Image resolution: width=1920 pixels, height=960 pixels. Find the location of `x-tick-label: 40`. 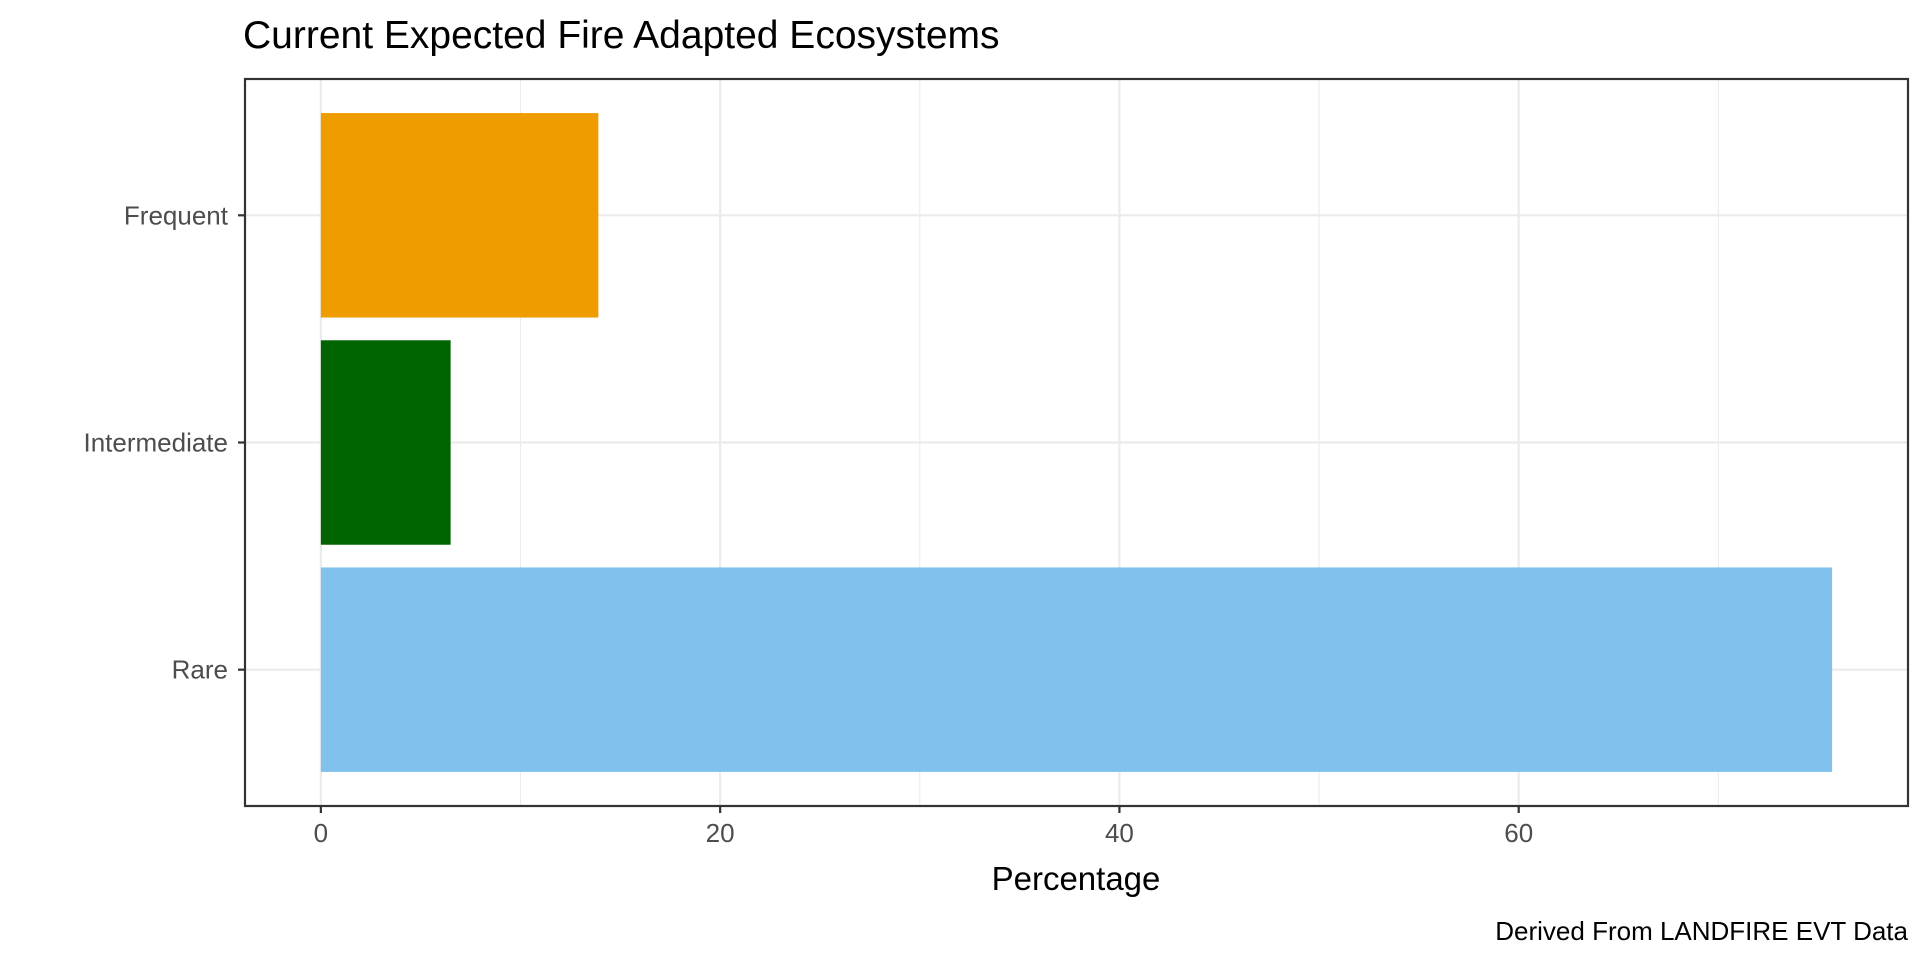

x-tick-label: 40 is located at coordinates (1119, 833).